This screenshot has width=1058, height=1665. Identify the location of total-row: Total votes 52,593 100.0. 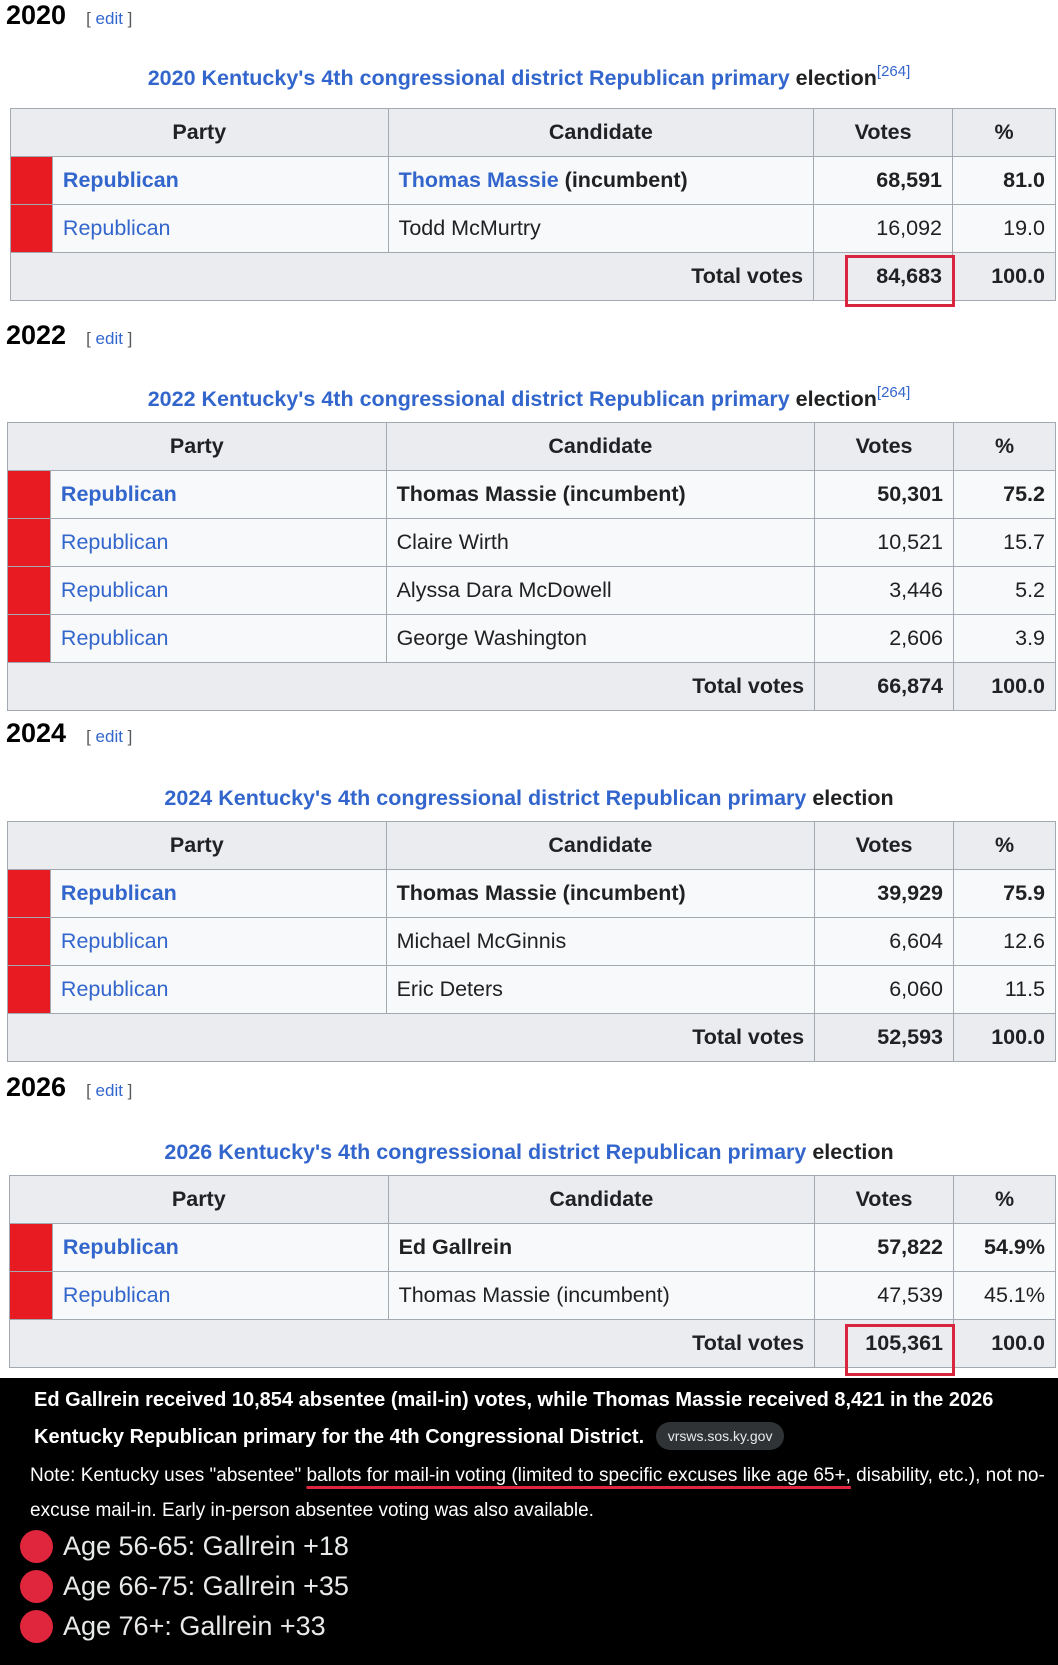
(531, 1037).